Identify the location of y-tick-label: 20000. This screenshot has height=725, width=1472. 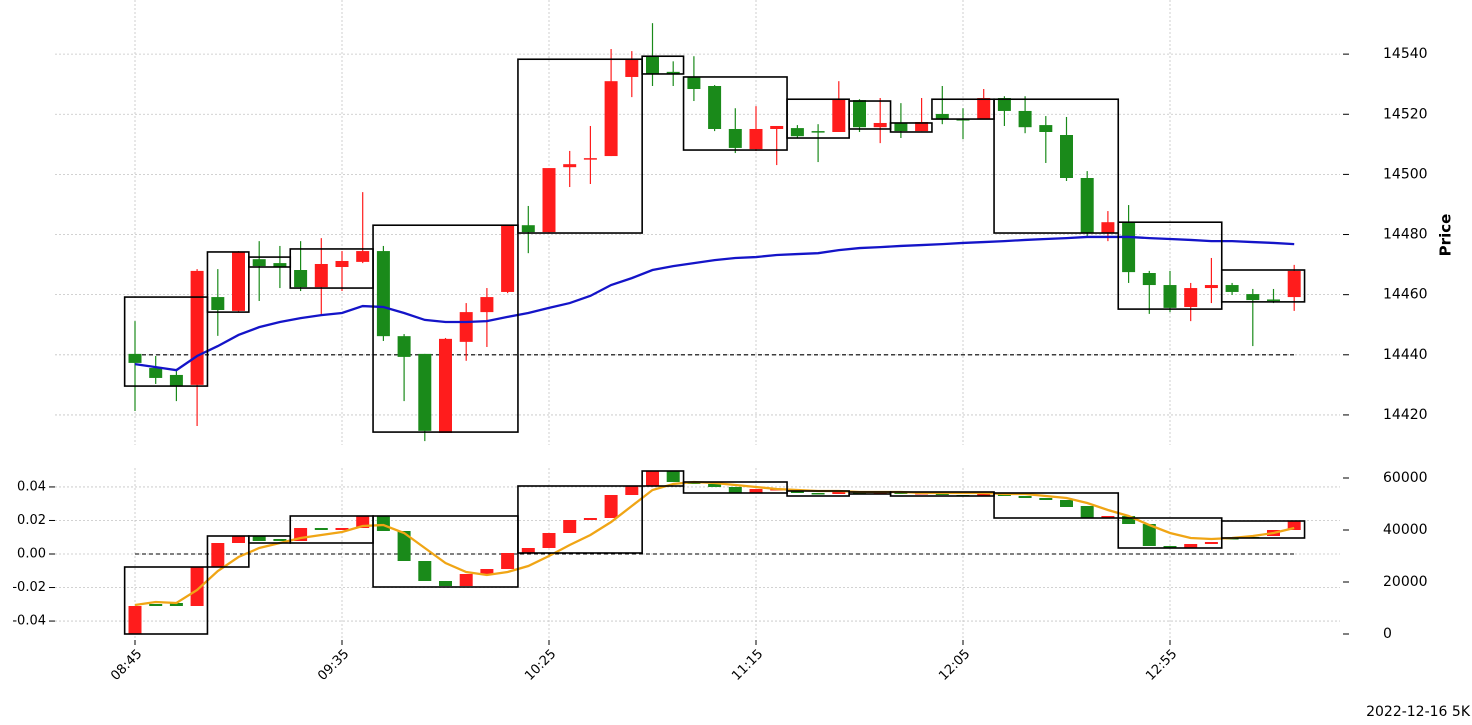
(1405, 582).